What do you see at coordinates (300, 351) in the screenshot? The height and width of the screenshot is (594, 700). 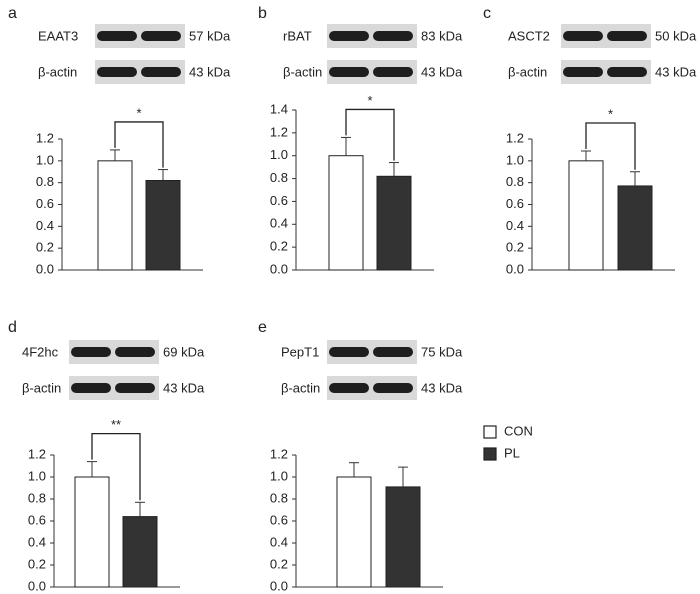 I see `blot-protein: PepT1` at bounding box center [300, 351].